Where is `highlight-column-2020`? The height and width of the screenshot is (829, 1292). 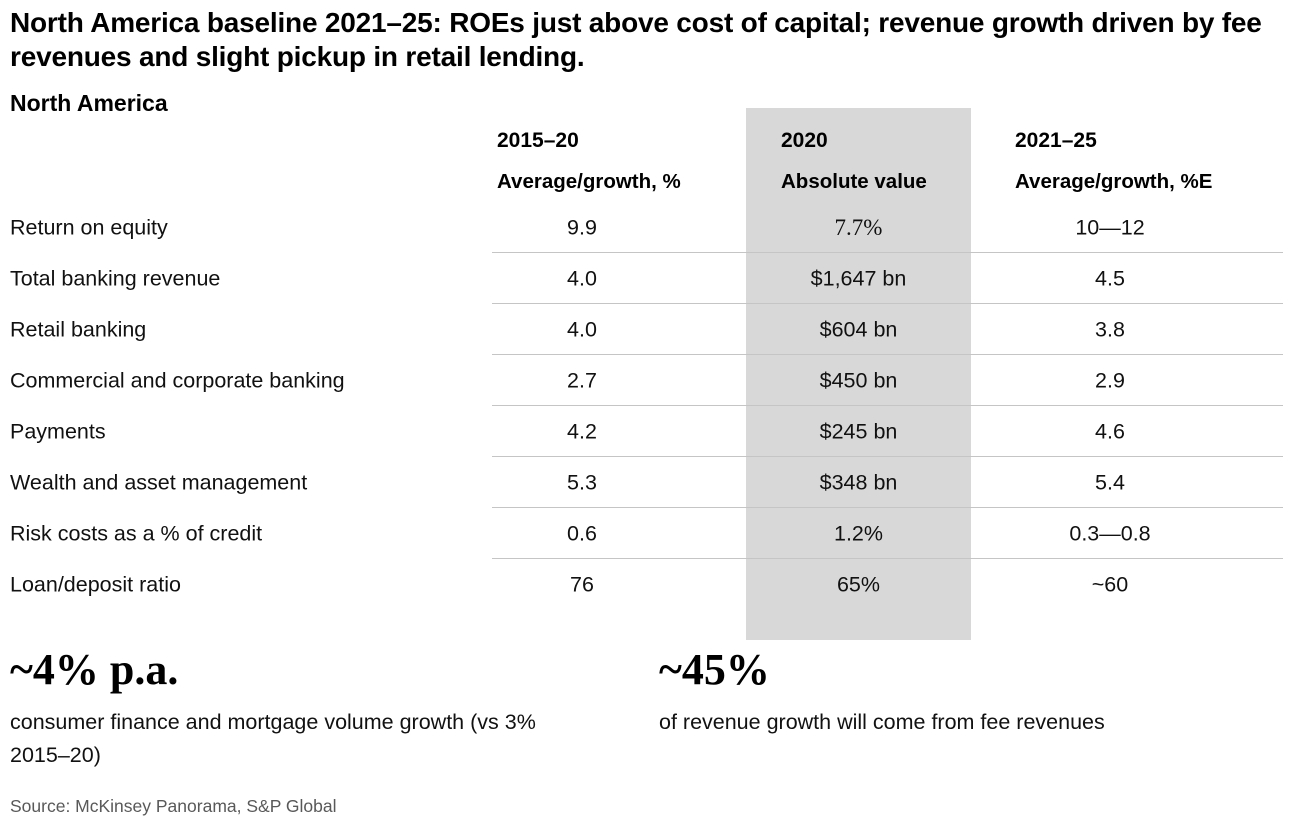 highlight-column-2020 is located at coordinates (858, 374).